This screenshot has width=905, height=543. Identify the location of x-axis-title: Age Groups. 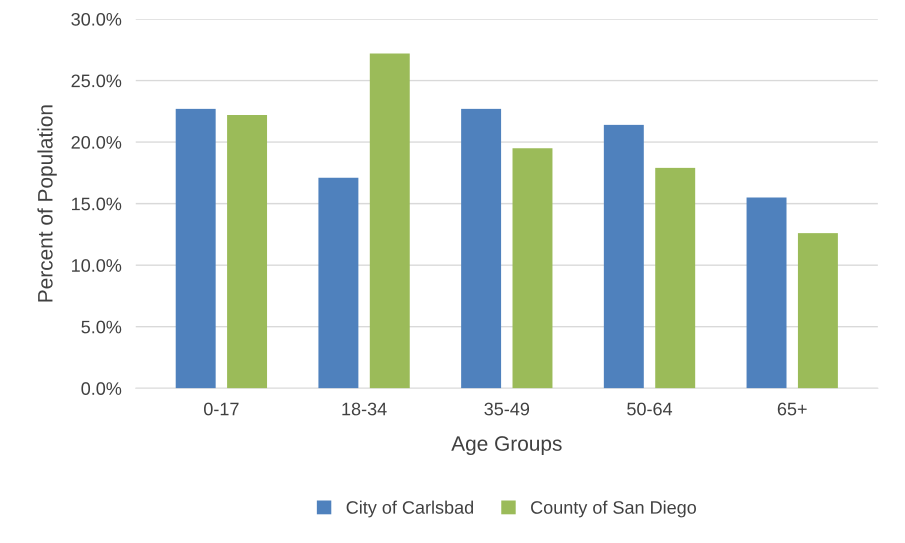
(506, 446).